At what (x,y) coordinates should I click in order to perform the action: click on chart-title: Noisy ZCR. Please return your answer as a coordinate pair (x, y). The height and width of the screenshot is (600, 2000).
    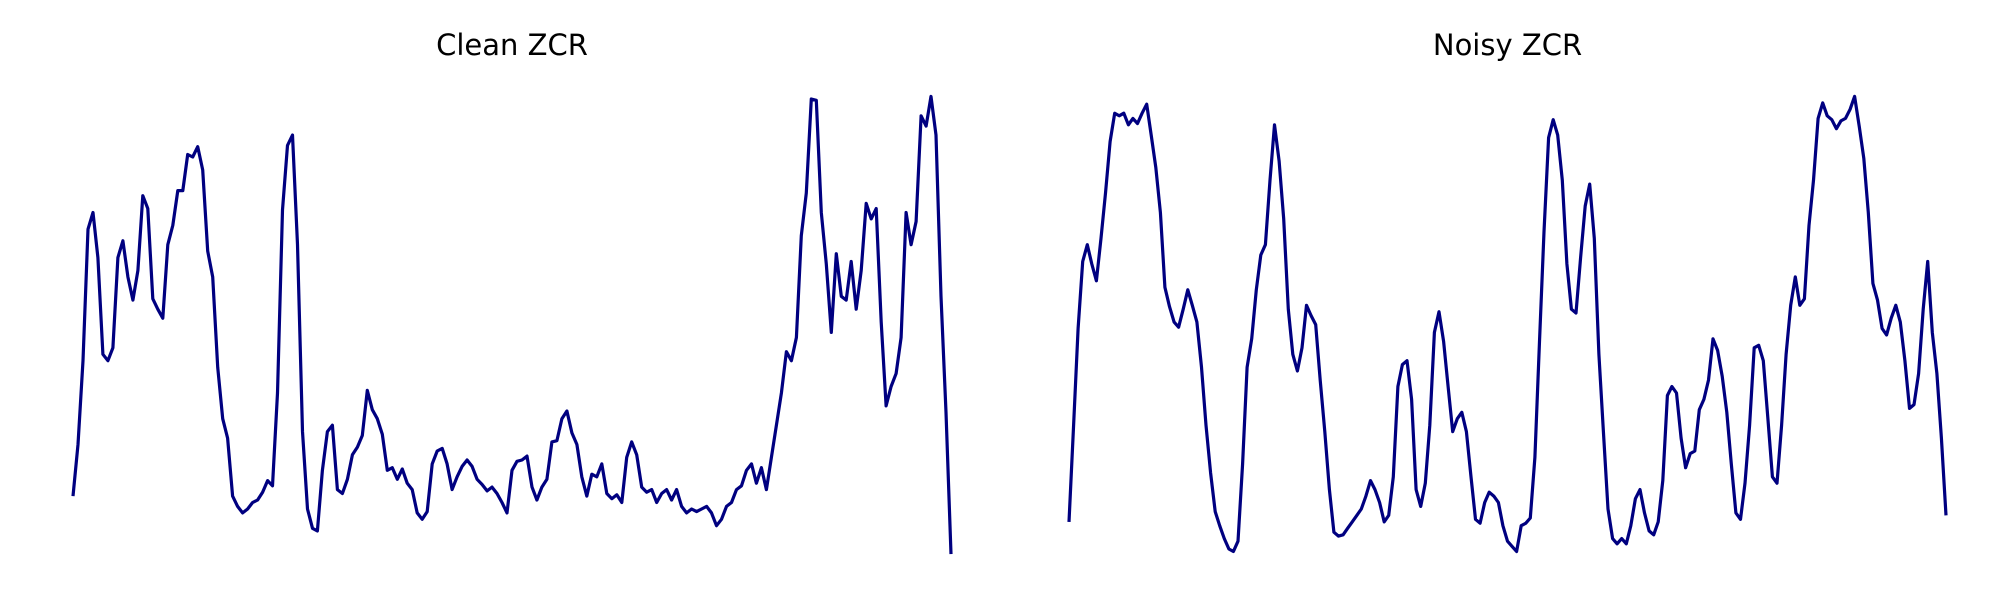
    Looking at the image, I should click on (1507, 45).